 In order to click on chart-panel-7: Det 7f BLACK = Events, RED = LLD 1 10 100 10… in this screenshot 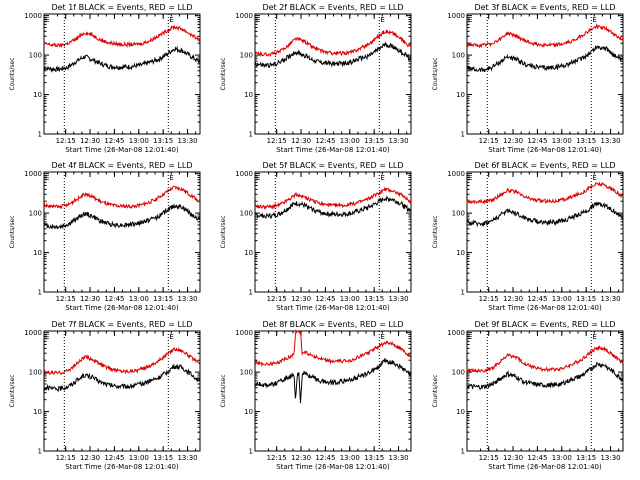, I will do `click(105, 395)`.